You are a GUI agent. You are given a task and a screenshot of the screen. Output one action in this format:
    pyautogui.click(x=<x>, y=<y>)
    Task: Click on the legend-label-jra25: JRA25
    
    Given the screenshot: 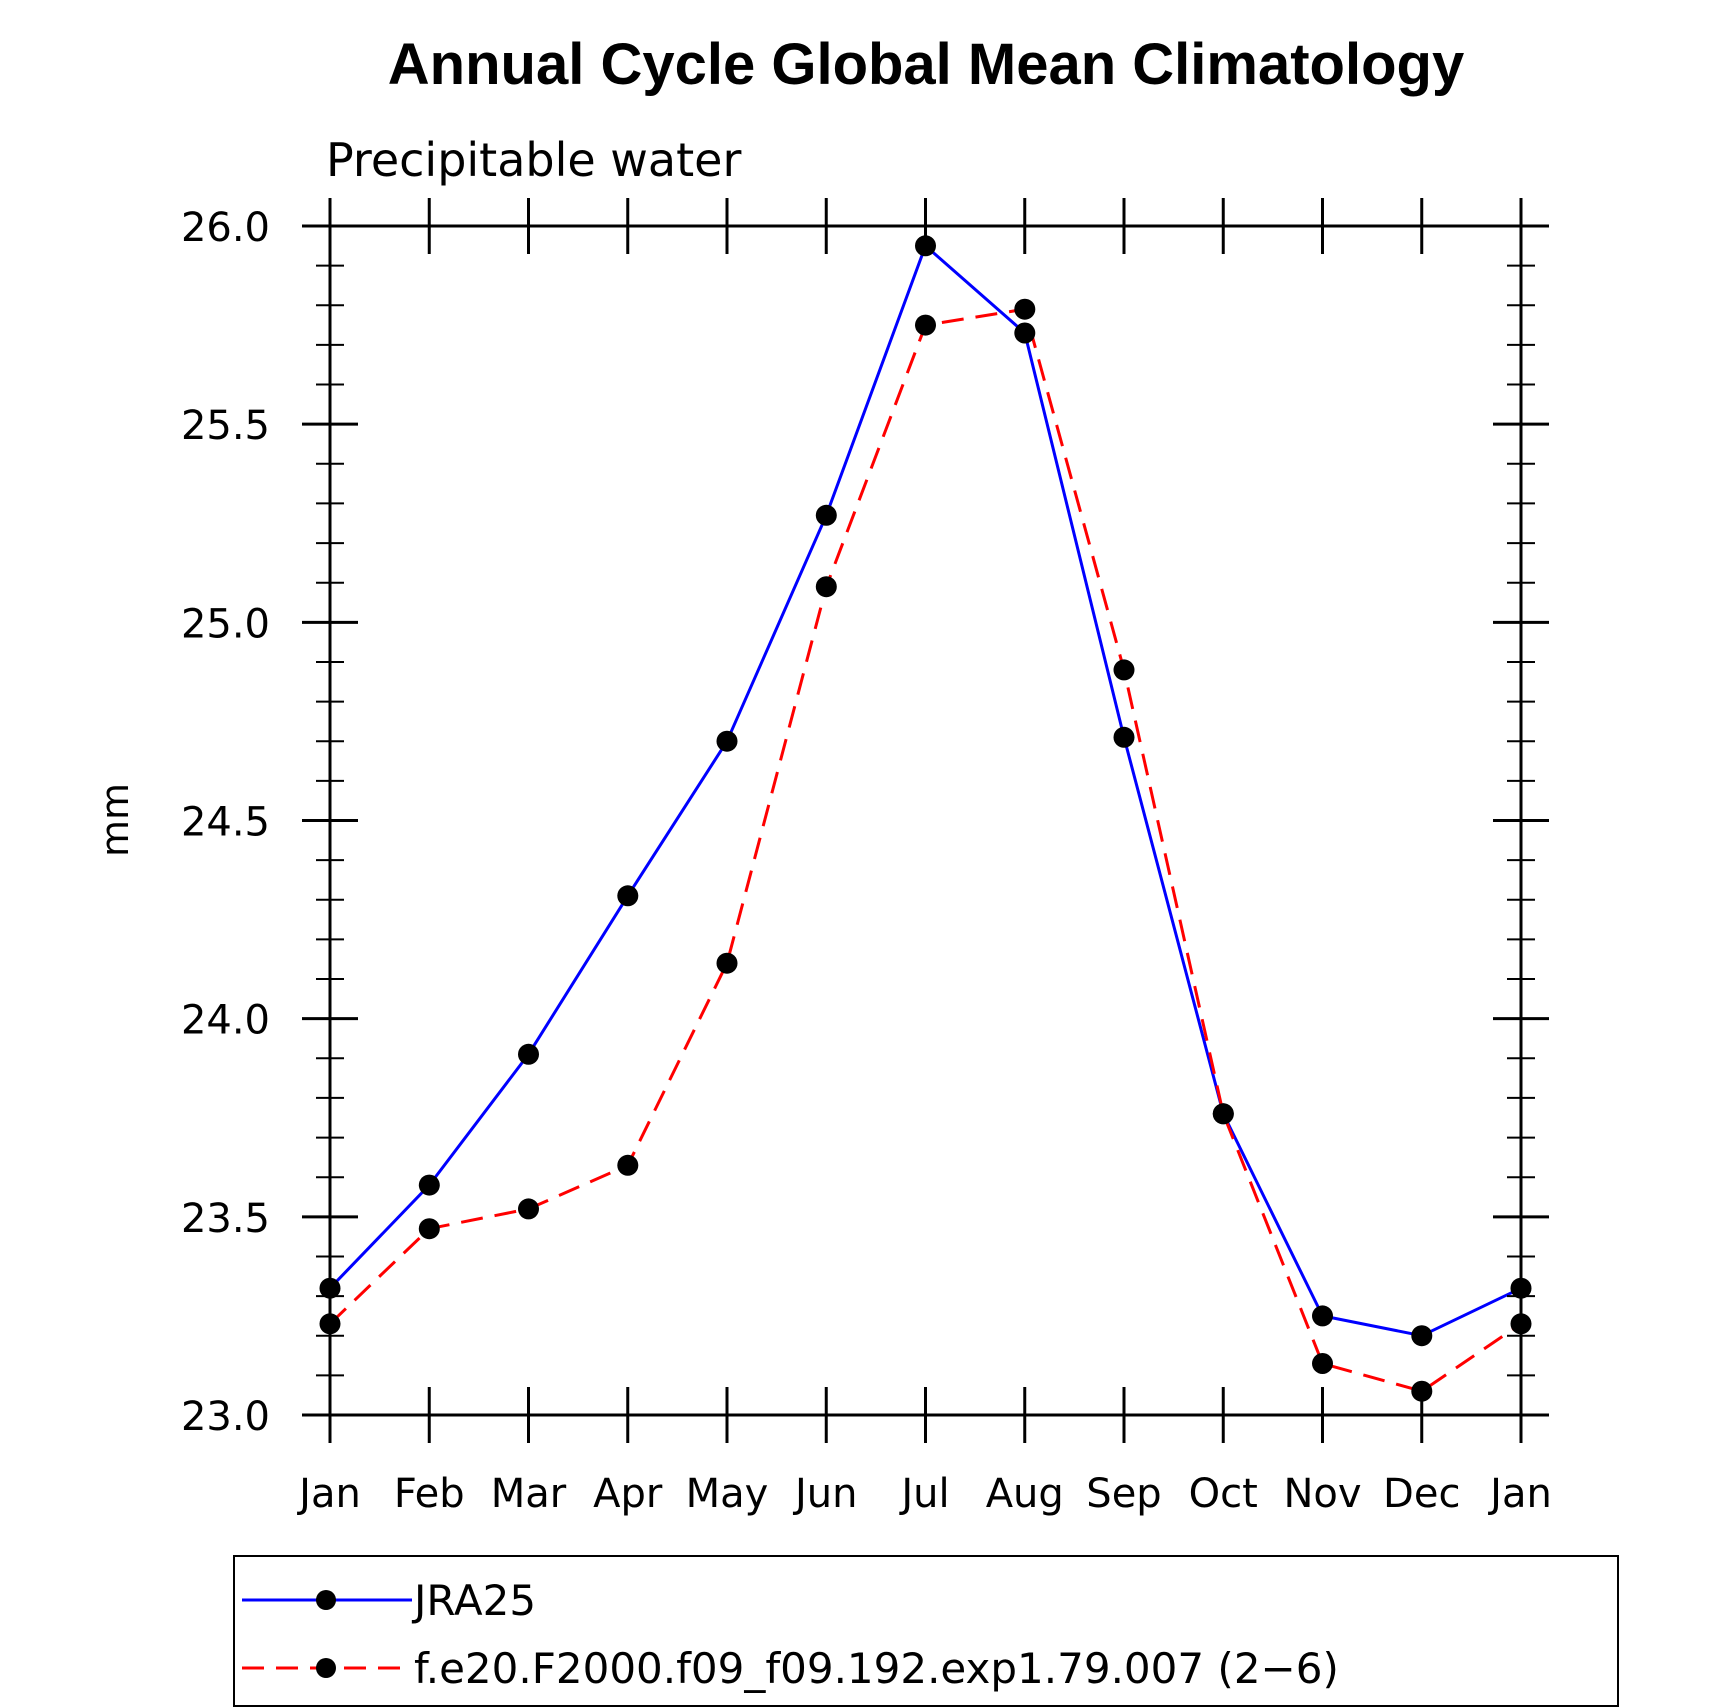 What is the action you would take?
    pyautogui.click(x=473, y=1600)
    